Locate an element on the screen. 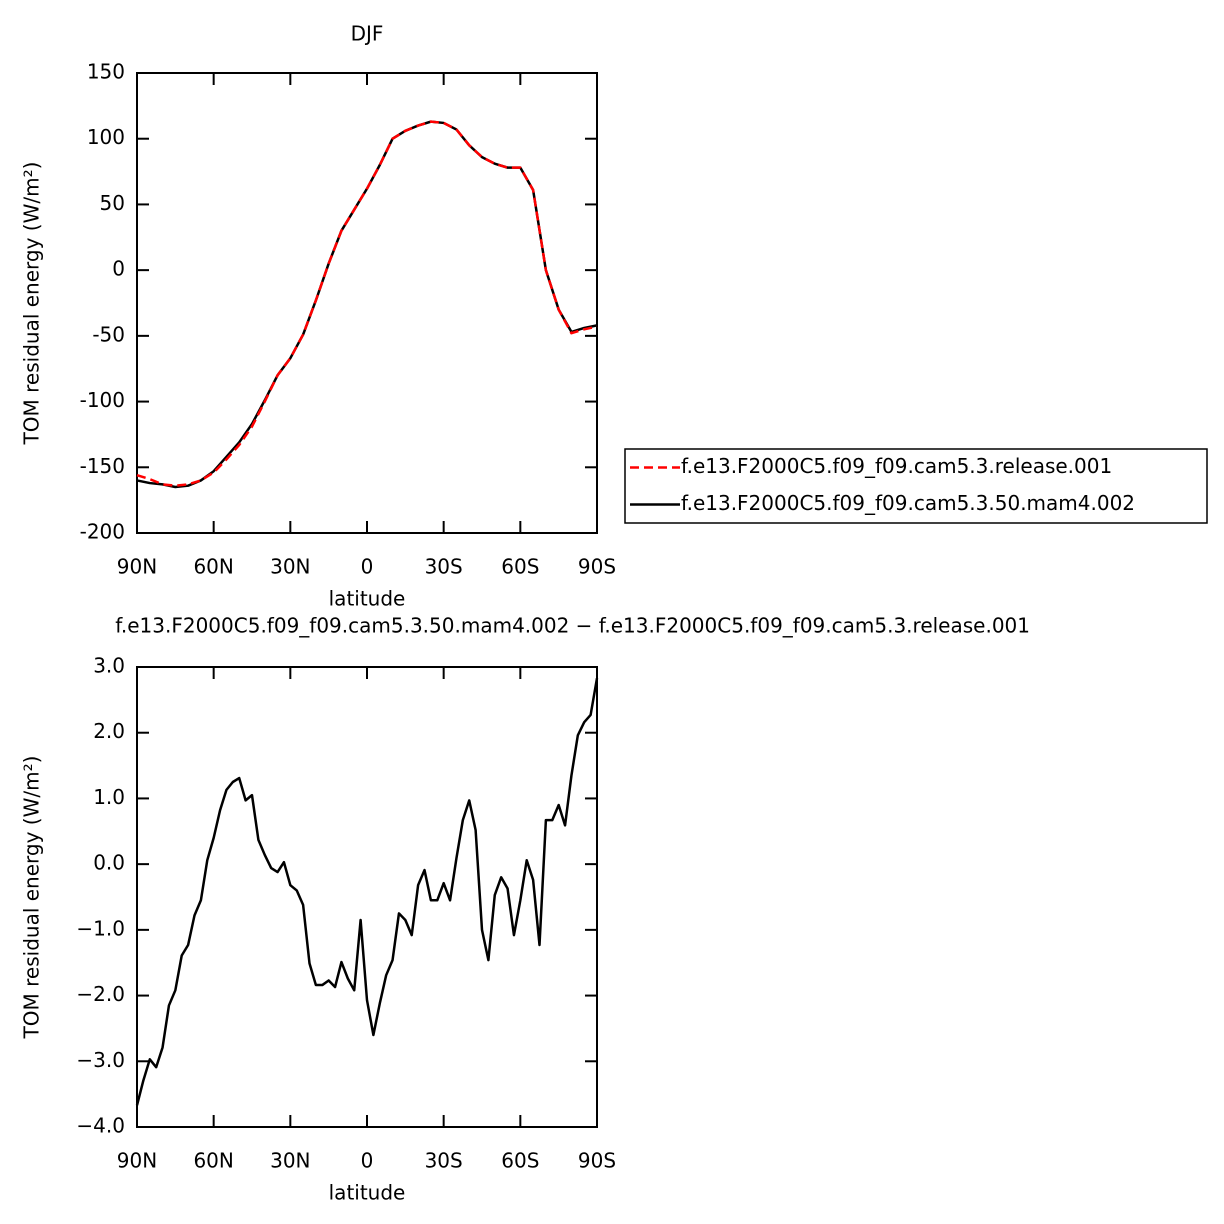  legend-box is located at coordinates (916, 486).